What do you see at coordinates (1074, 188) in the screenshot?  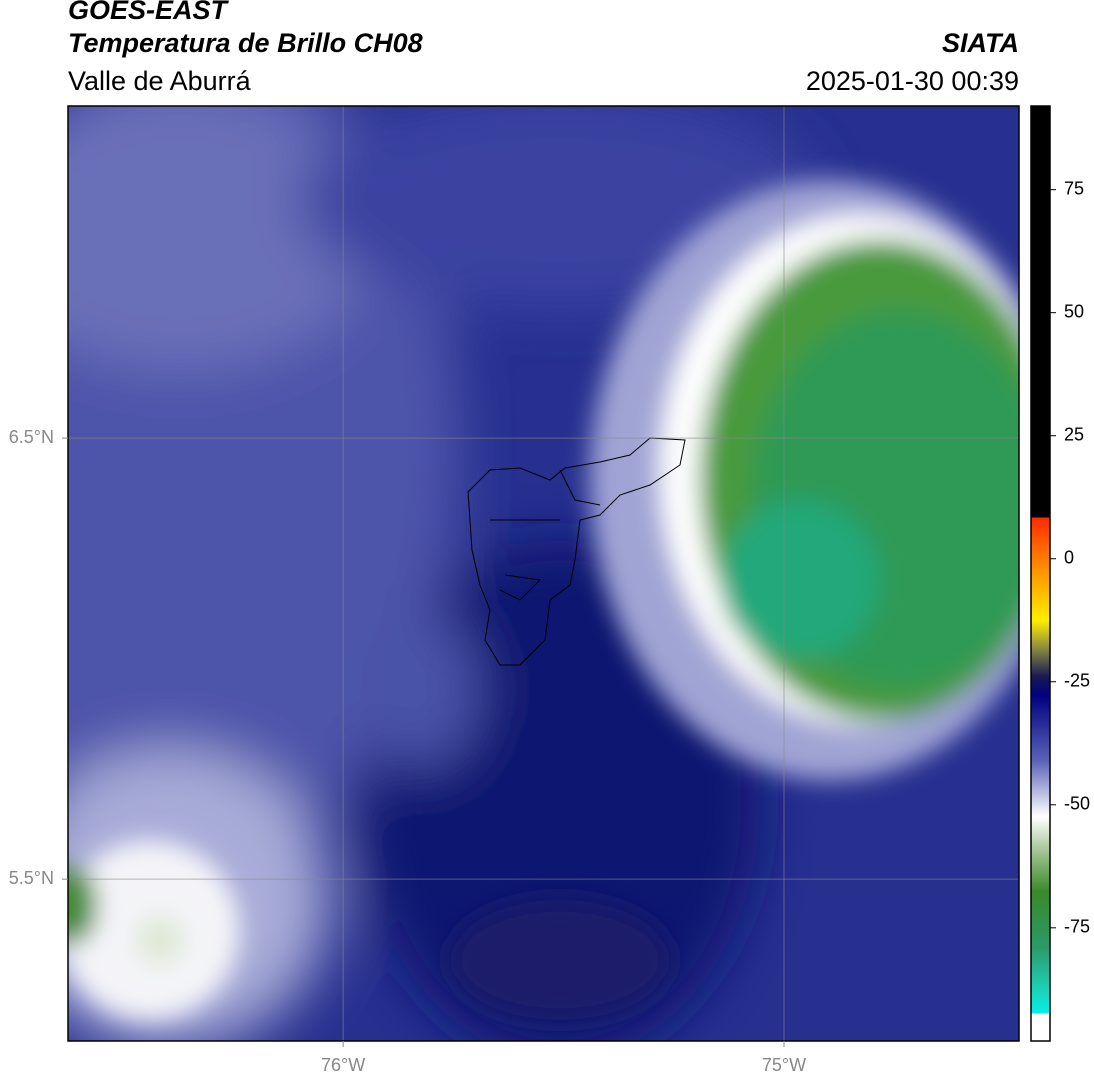 I see `colorbar-tick-label: 75` at bounding box center [1074, 188].